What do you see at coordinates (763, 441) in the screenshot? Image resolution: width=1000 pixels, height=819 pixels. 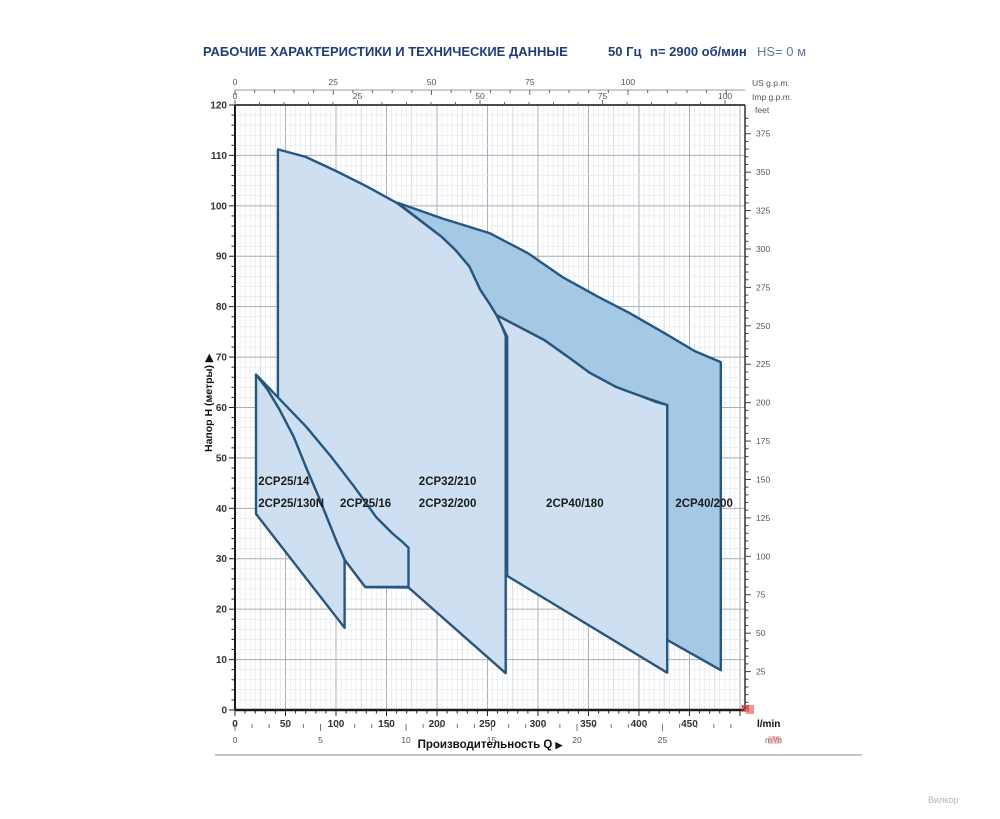 I see `svg-text: 175` at bounding box center [763, 441].